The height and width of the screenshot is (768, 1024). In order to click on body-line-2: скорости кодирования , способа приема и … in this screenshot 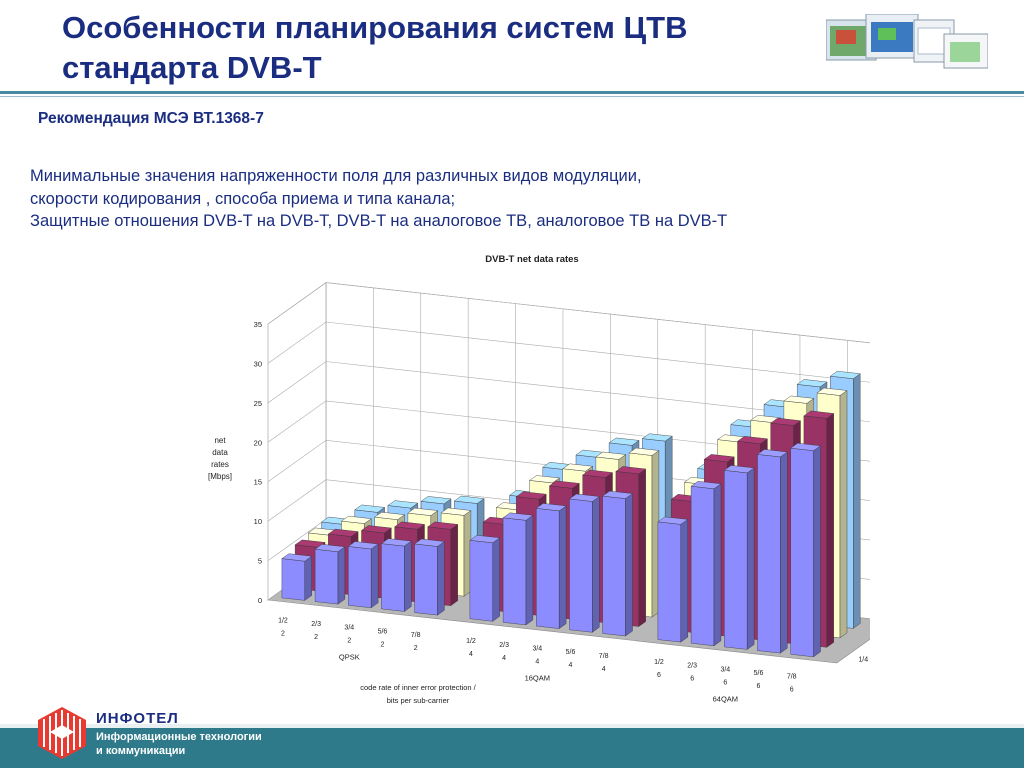, I will do `click(243, 198)`.